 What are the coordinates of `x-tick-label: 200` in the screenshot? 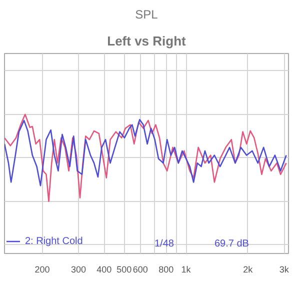 It's located at (42, 269).